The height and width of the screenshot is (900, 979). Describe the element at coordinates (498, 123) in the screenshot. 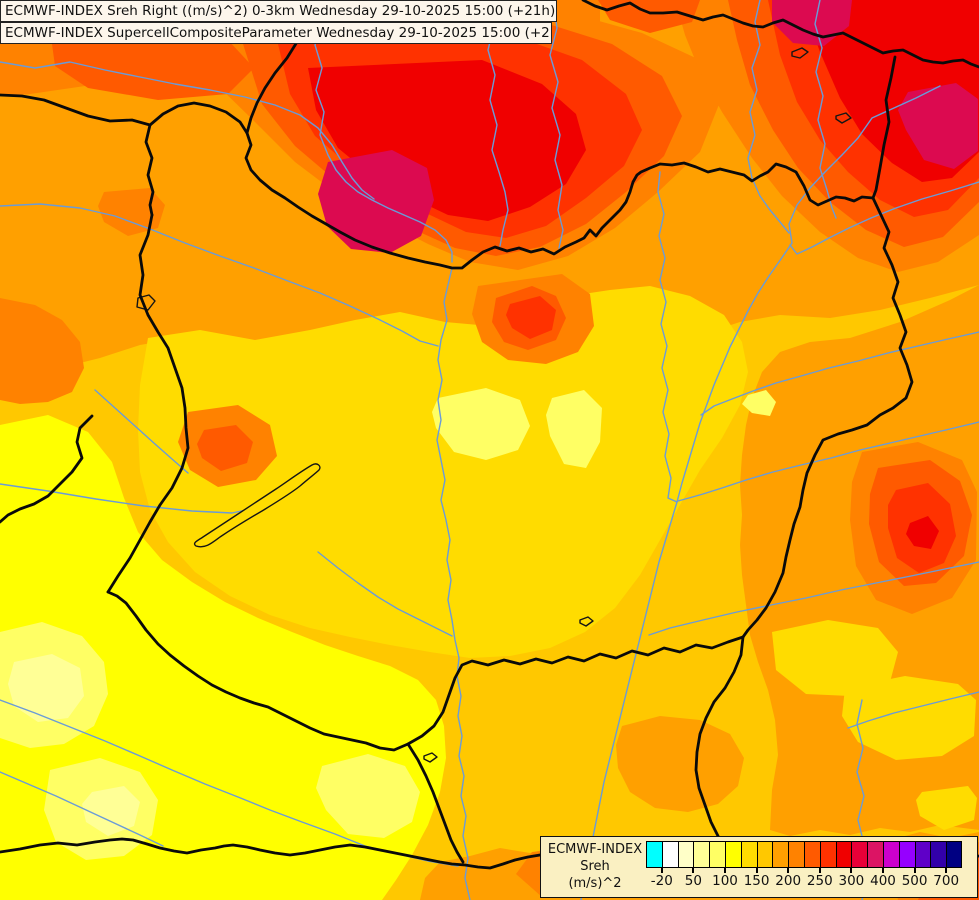

I see `river-vah` at that location.